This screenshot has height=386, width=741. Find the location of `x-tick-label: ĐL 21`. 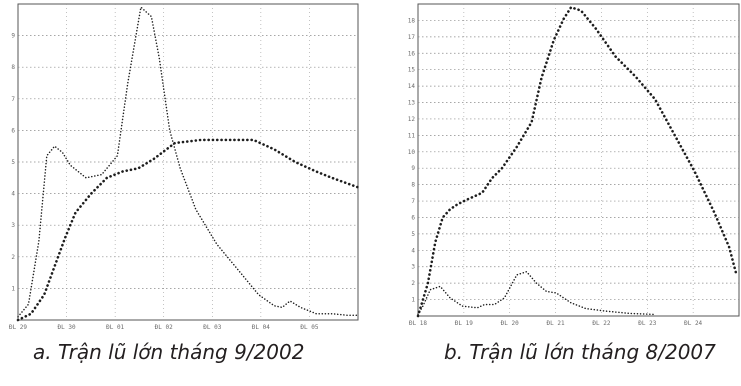

x-tick-label: ĐL 21 is located at coordinates (556, 323).